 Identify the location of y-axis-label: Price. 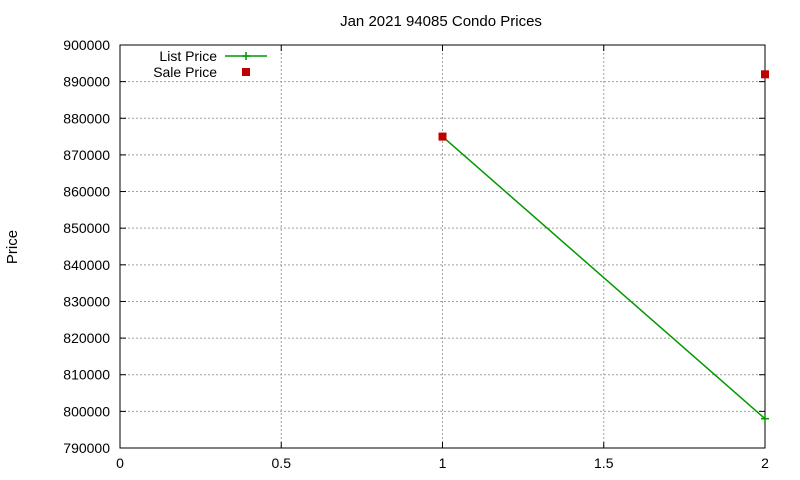
(12, 247).